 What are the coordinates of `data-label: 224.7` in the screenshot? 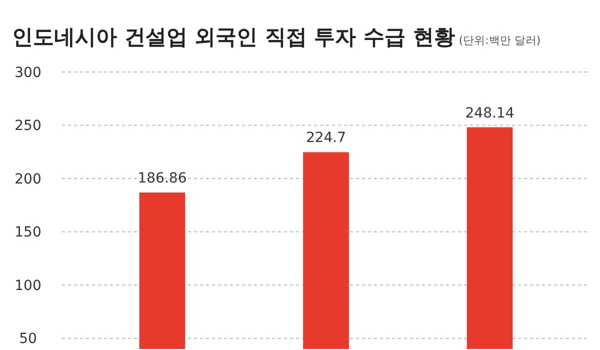 It's located at (326, 138).